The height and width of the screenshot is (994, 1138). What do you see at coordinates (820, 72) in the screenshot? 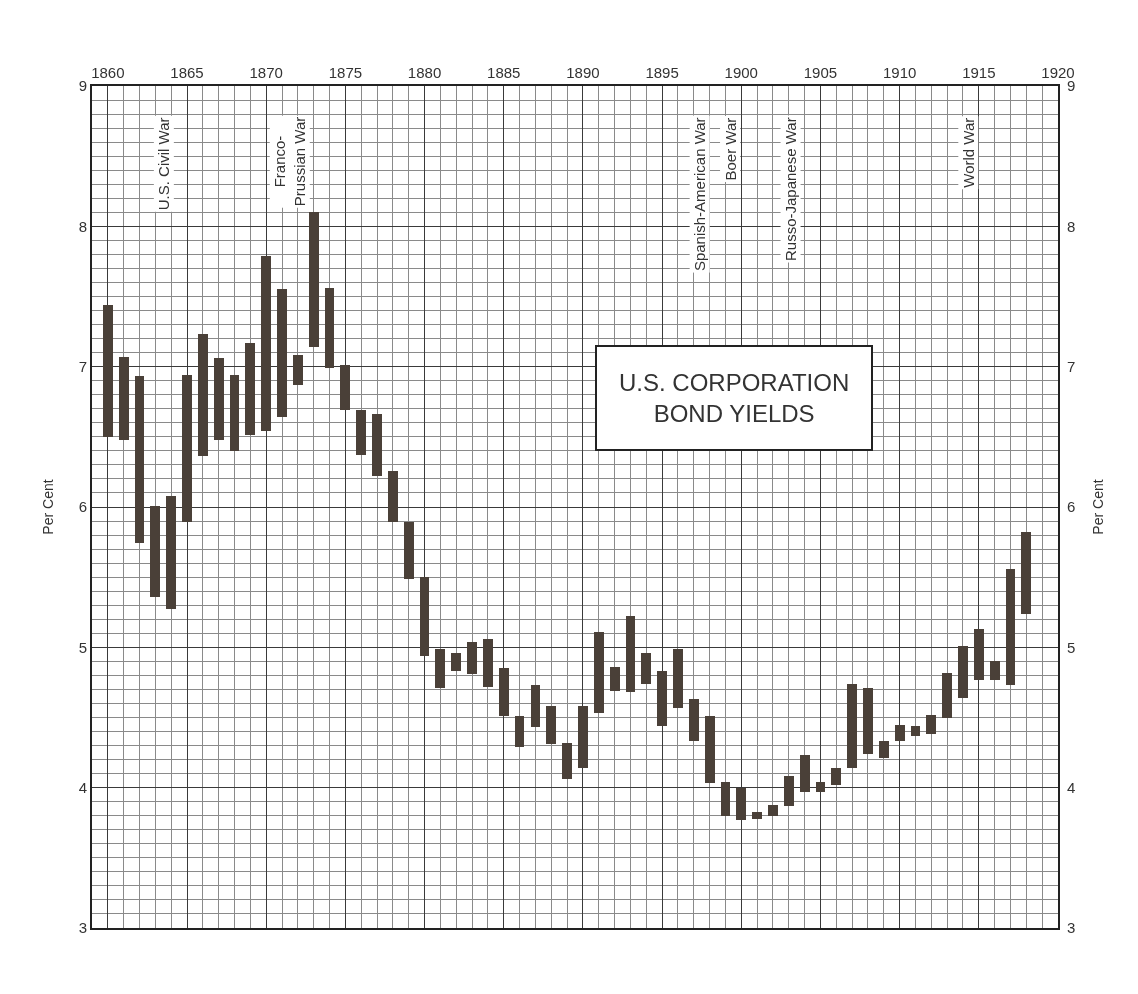
I see `x-tick-label: 1905` at bounding box center [820, 72].